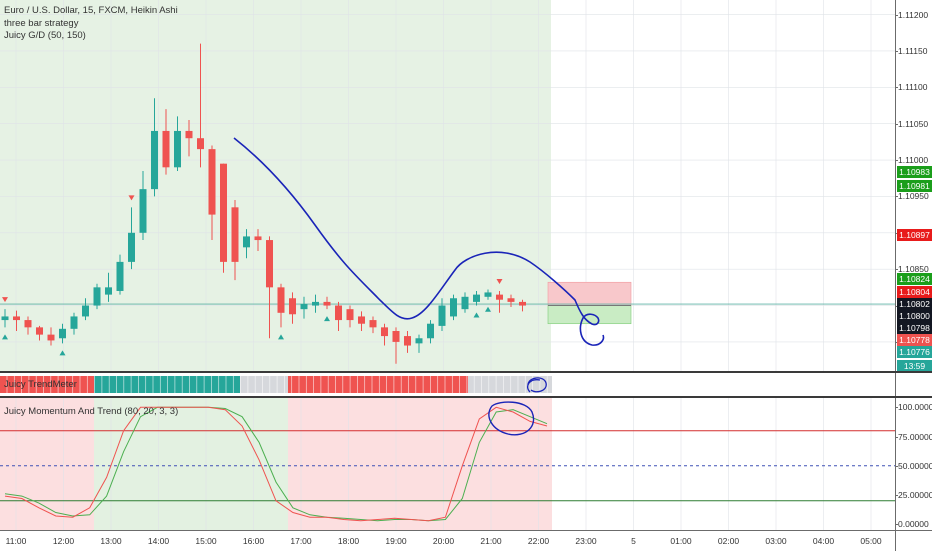  I want to click on oscillator-axis: 100.00000 75.00000 50.00000 25.00000 0.00000, so click(913, 464).